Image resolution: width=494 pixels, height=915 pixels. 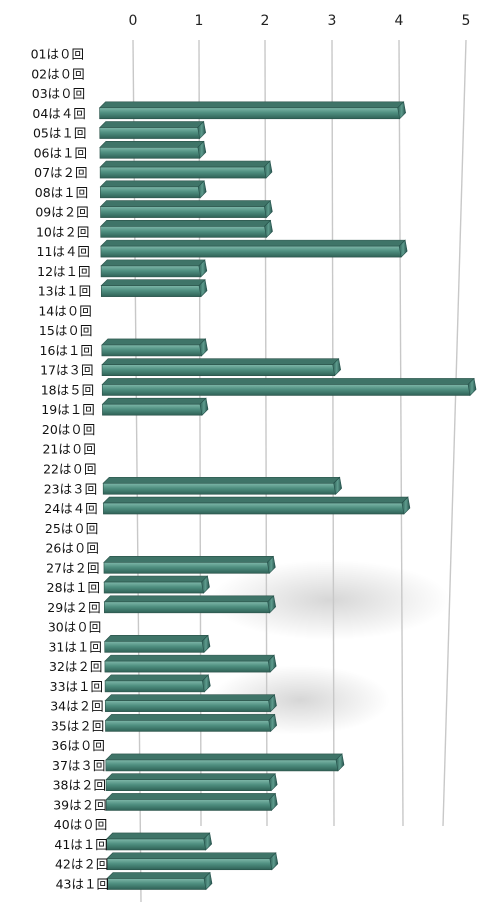 What do you see at coordinates (70, 488) in the screenshot?
I see `category-label: 23は３回` at bounding box center [70, 488].